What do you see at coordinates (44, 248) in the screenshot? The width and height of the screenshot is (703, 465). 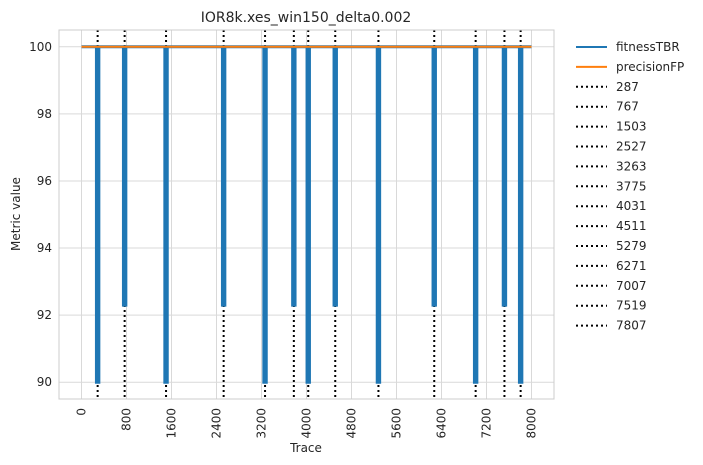 I see `y-tick-label: 94` at bounding box center [44, 248].